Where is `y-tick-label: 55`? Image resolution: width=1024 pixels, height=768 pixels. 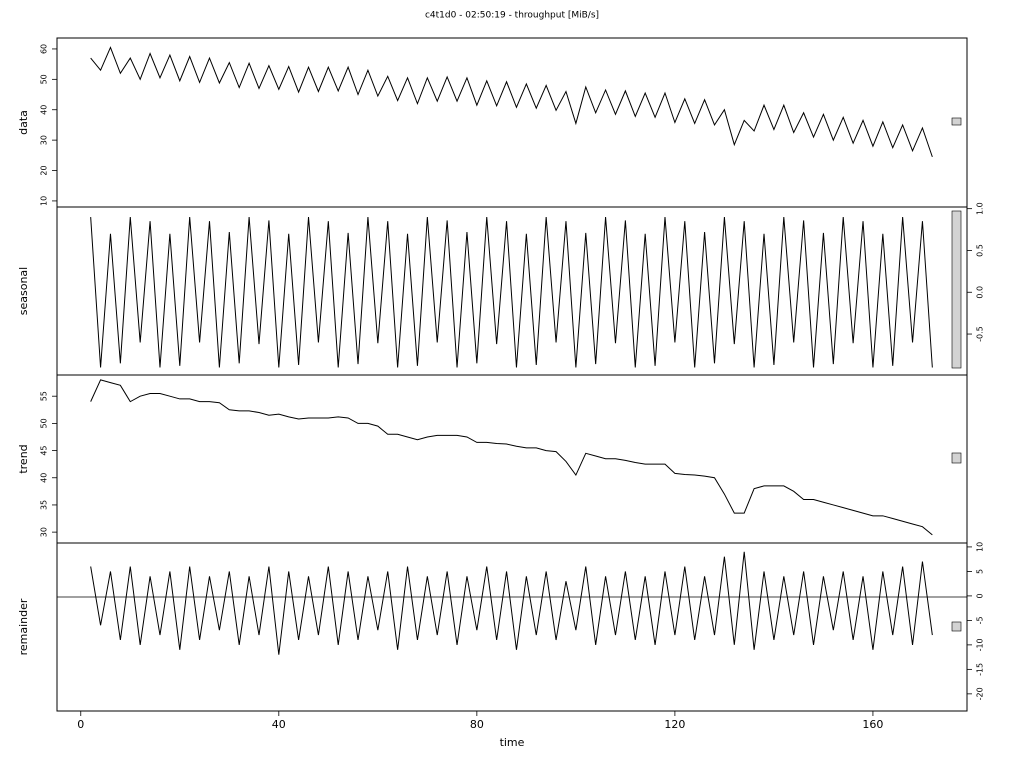 y-tick-label: 55 is located at coordinates (44, 396).